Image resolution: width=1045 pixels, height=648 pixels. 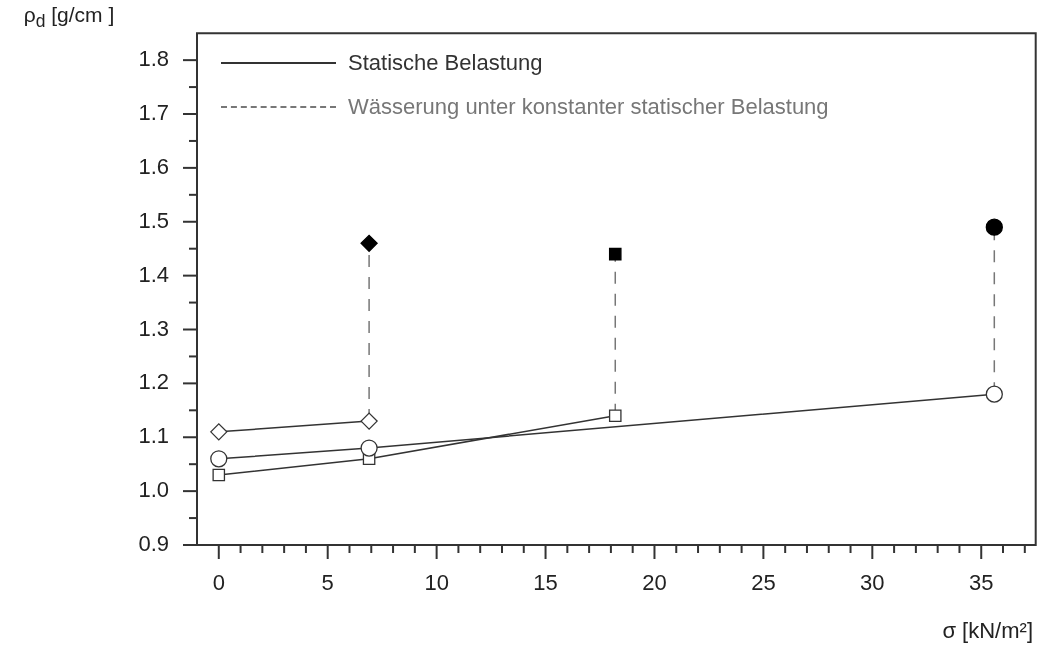 What do you see at coordinates (436, 583) in the screenshot?
I see `x-tick-label: 10` at bounding box center [436, 583].